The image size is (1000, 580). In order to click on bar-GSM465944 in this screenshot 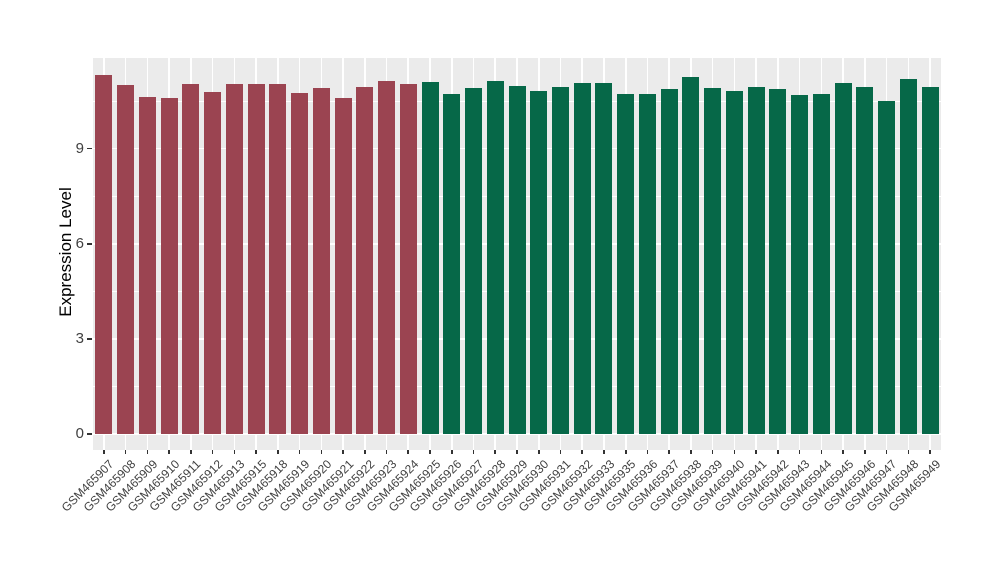, I will do `click(821, 263)`.